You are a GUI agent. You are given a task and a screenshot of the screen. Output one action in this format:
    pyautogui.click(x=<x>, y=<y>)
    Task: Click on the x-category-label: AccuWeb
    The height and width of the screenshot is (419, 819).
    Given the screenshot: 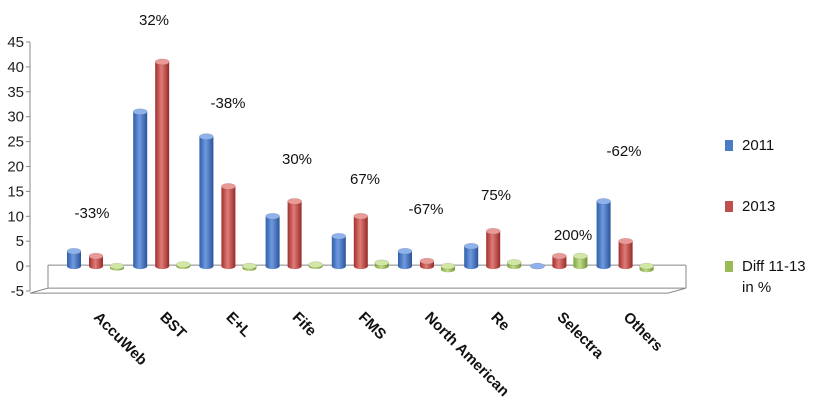 What is the action you would take?
    pyautogui.click(x=120, y=339)
    